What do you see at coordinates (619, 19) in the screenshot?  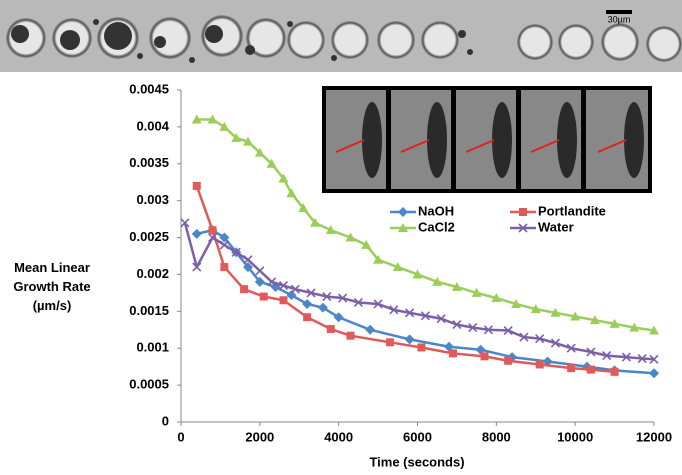 I see `scale-bar-label: 30µm` at bounding box center [619, 19].